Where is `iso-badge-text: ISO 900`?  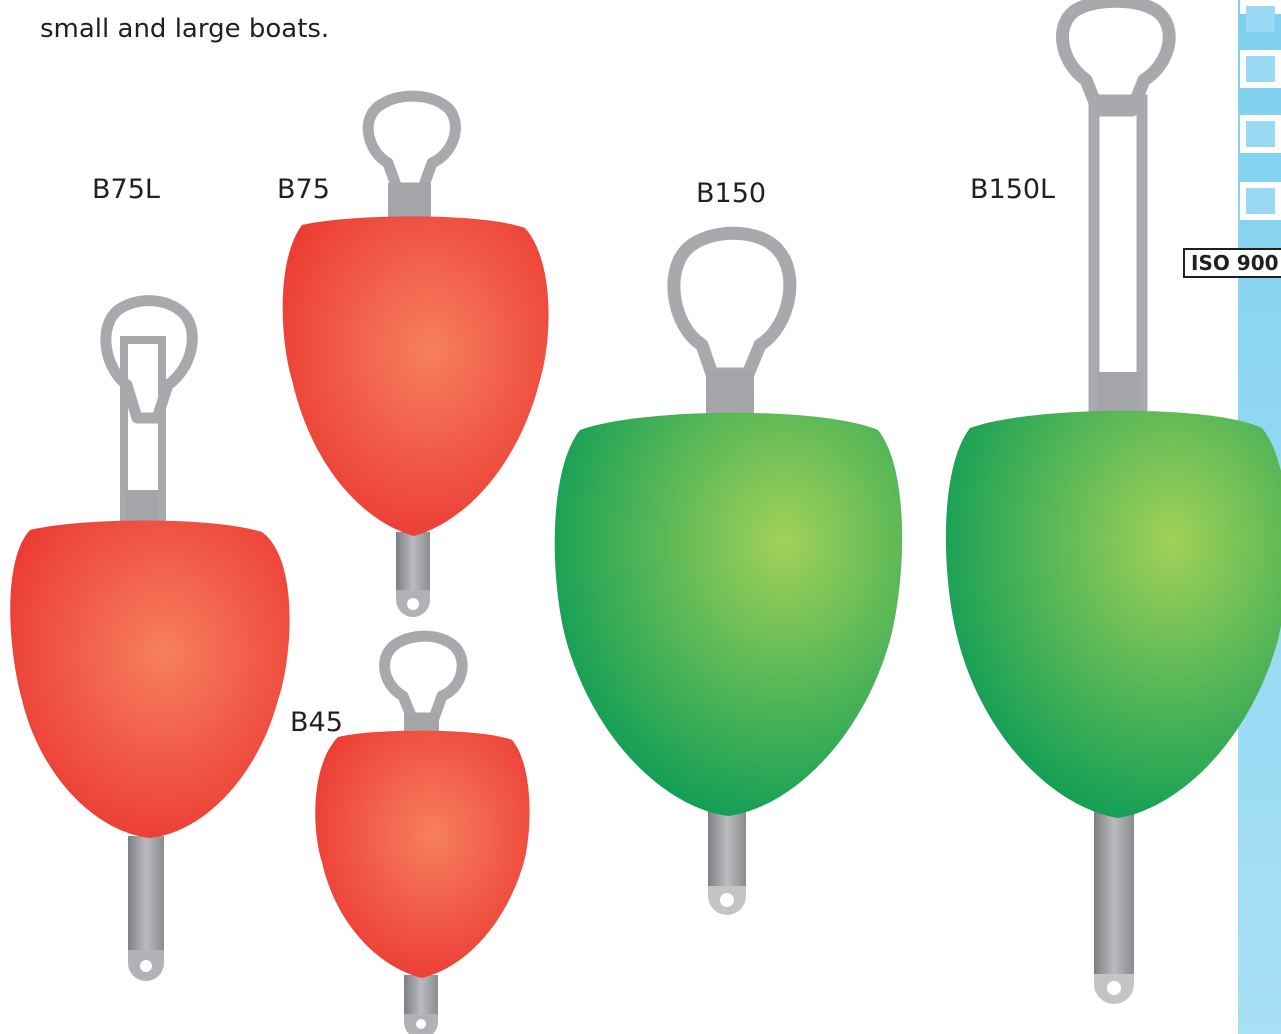
iso-badge-text: ISO 900 is located at coordinates (1235, 263).